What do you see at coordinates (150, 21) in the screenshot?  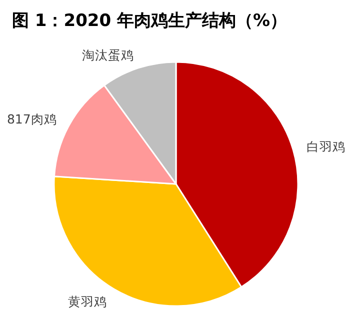 I see `chart-title: 图 1：2020 年肉鸡生产结构（%）` at bounding box center [150, 21].